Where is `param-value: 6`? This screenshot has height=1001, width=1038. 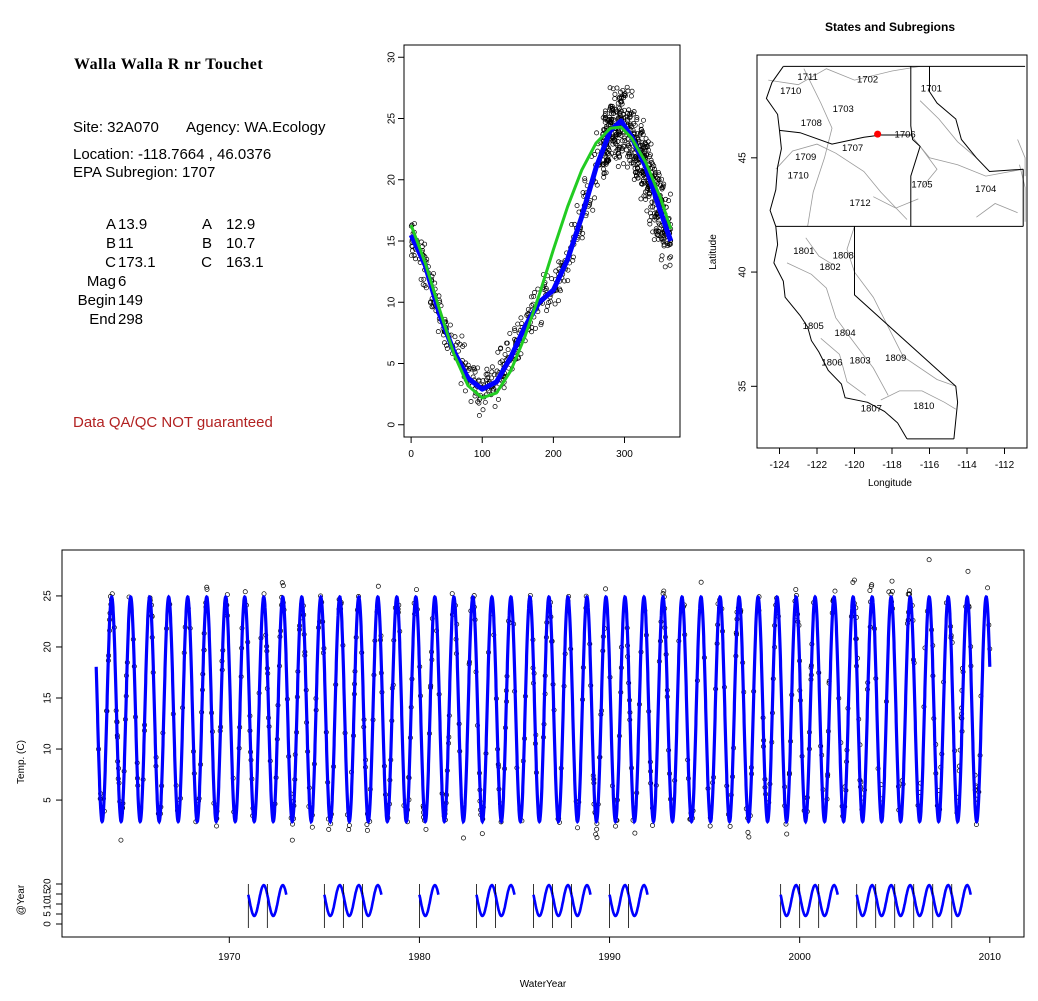
param-value: 6 is located at coordinates (122, 281).